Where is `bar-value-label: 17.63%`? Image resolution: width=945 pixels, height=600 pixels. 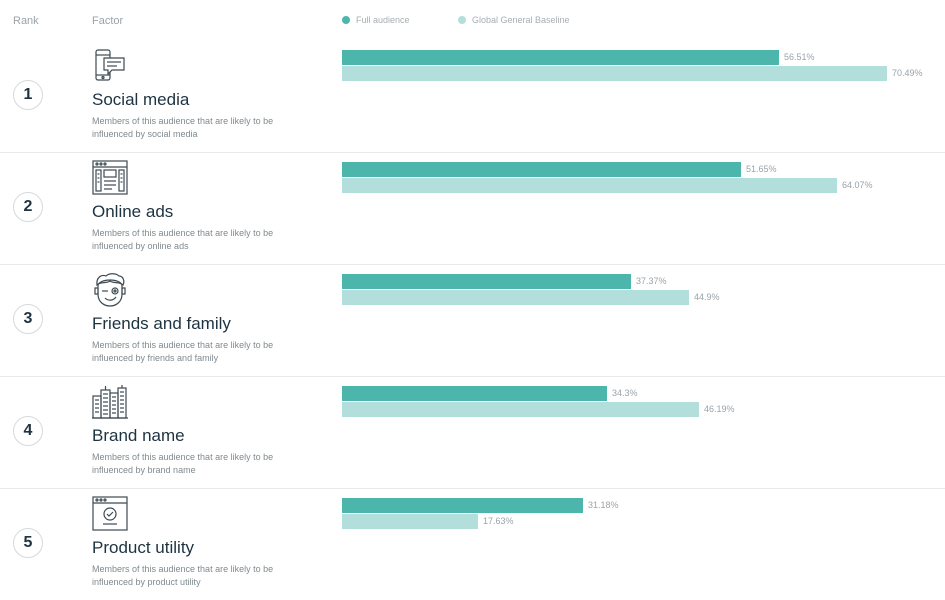
bar-value-label: 17.63% is located at coordinates (498, 521).